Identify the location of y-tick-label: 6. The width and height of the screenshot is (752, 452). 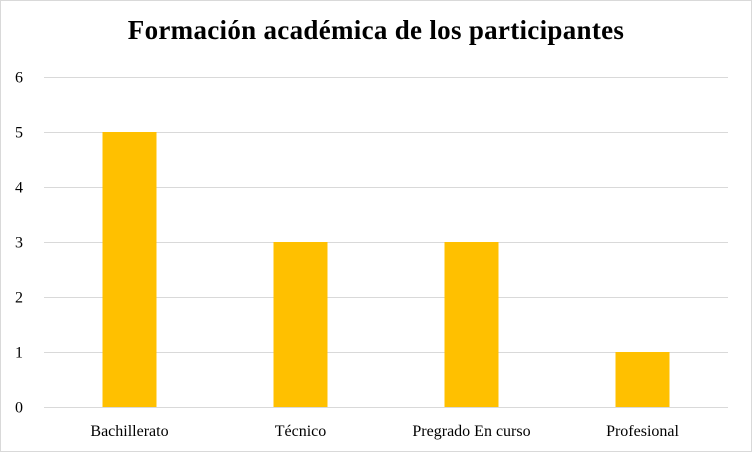
(19, 78).